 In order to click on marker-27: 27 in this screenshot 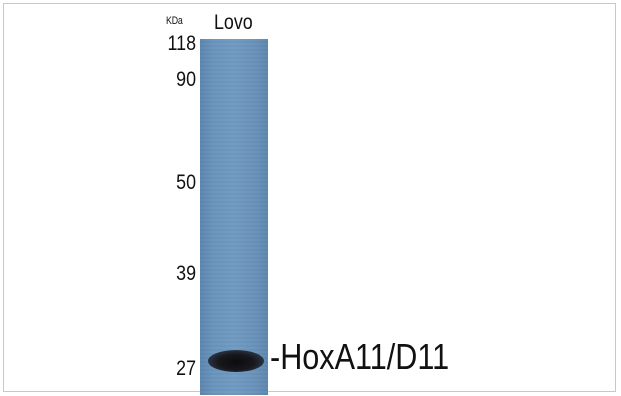, I will do `click(186, 368)`.